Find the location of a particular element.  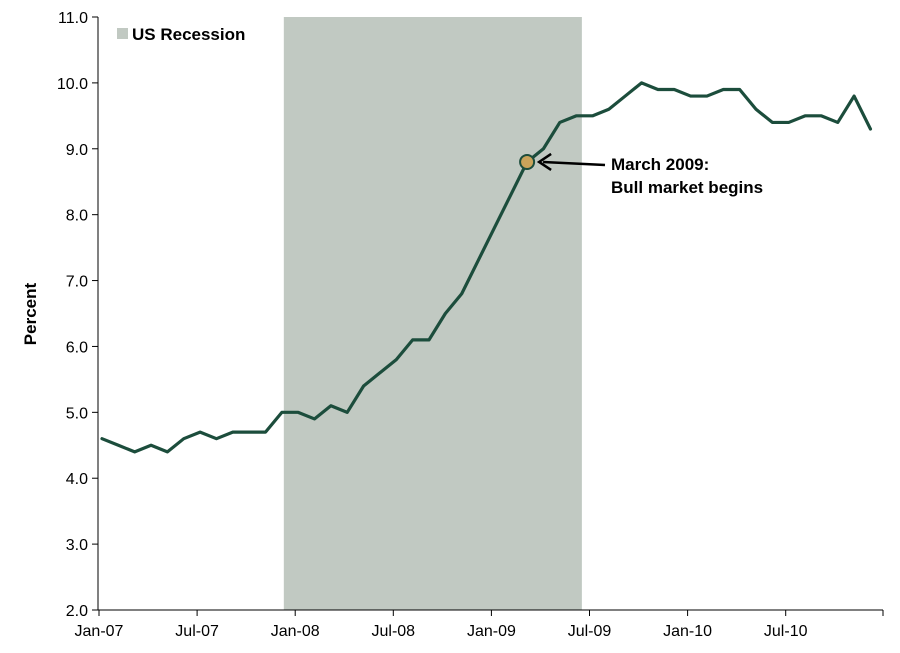

y-tick-label: 9.0 is located at coordinates (77, 150).